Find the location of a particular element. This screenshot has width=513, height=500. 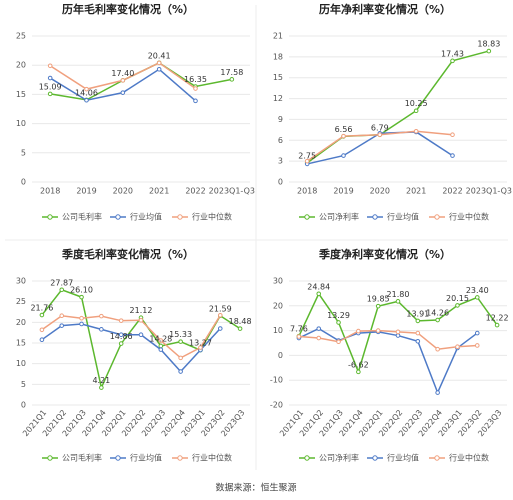

data-label: 6.79 is located at coordinates (380, 127).